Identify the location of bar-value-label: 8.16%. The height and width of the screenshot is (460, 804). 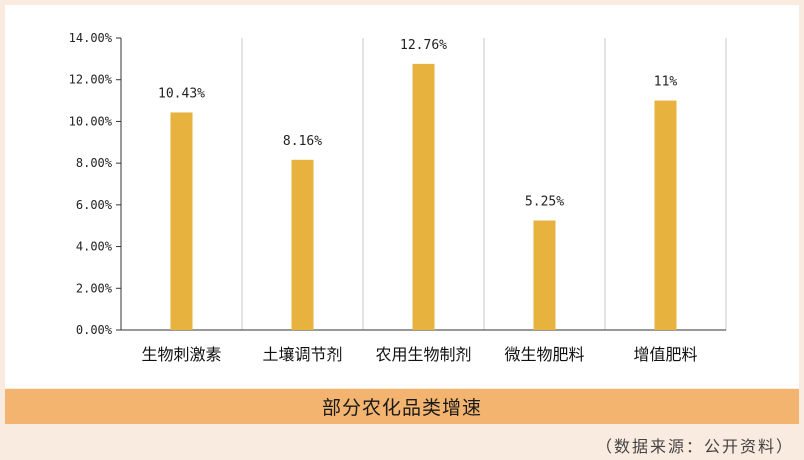
(302, 141).